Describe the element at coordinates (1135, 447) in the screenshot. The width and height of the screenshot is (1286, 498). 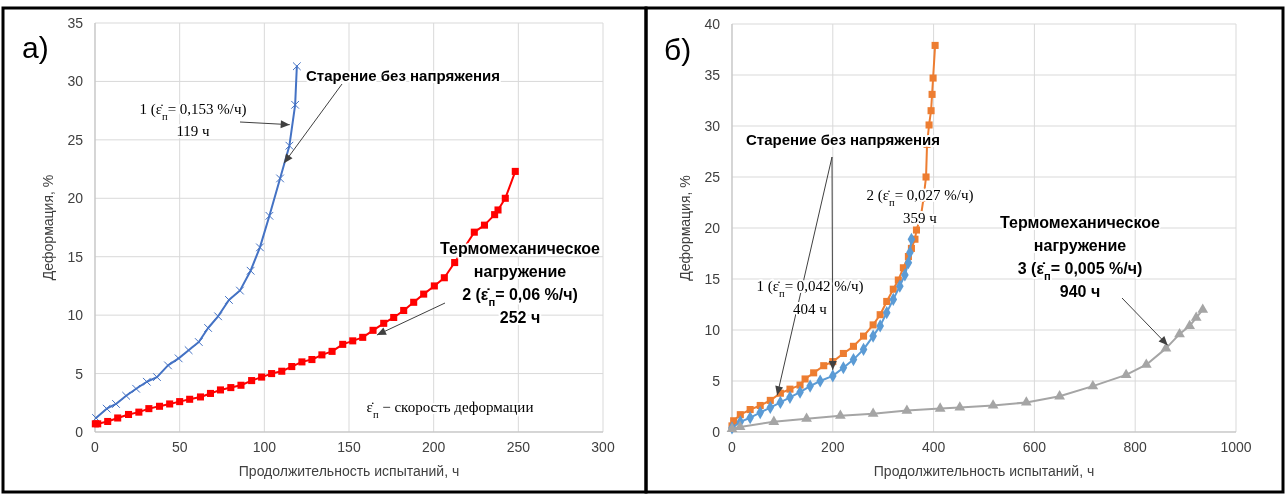
I see `x-tick-label: 800` at that location.